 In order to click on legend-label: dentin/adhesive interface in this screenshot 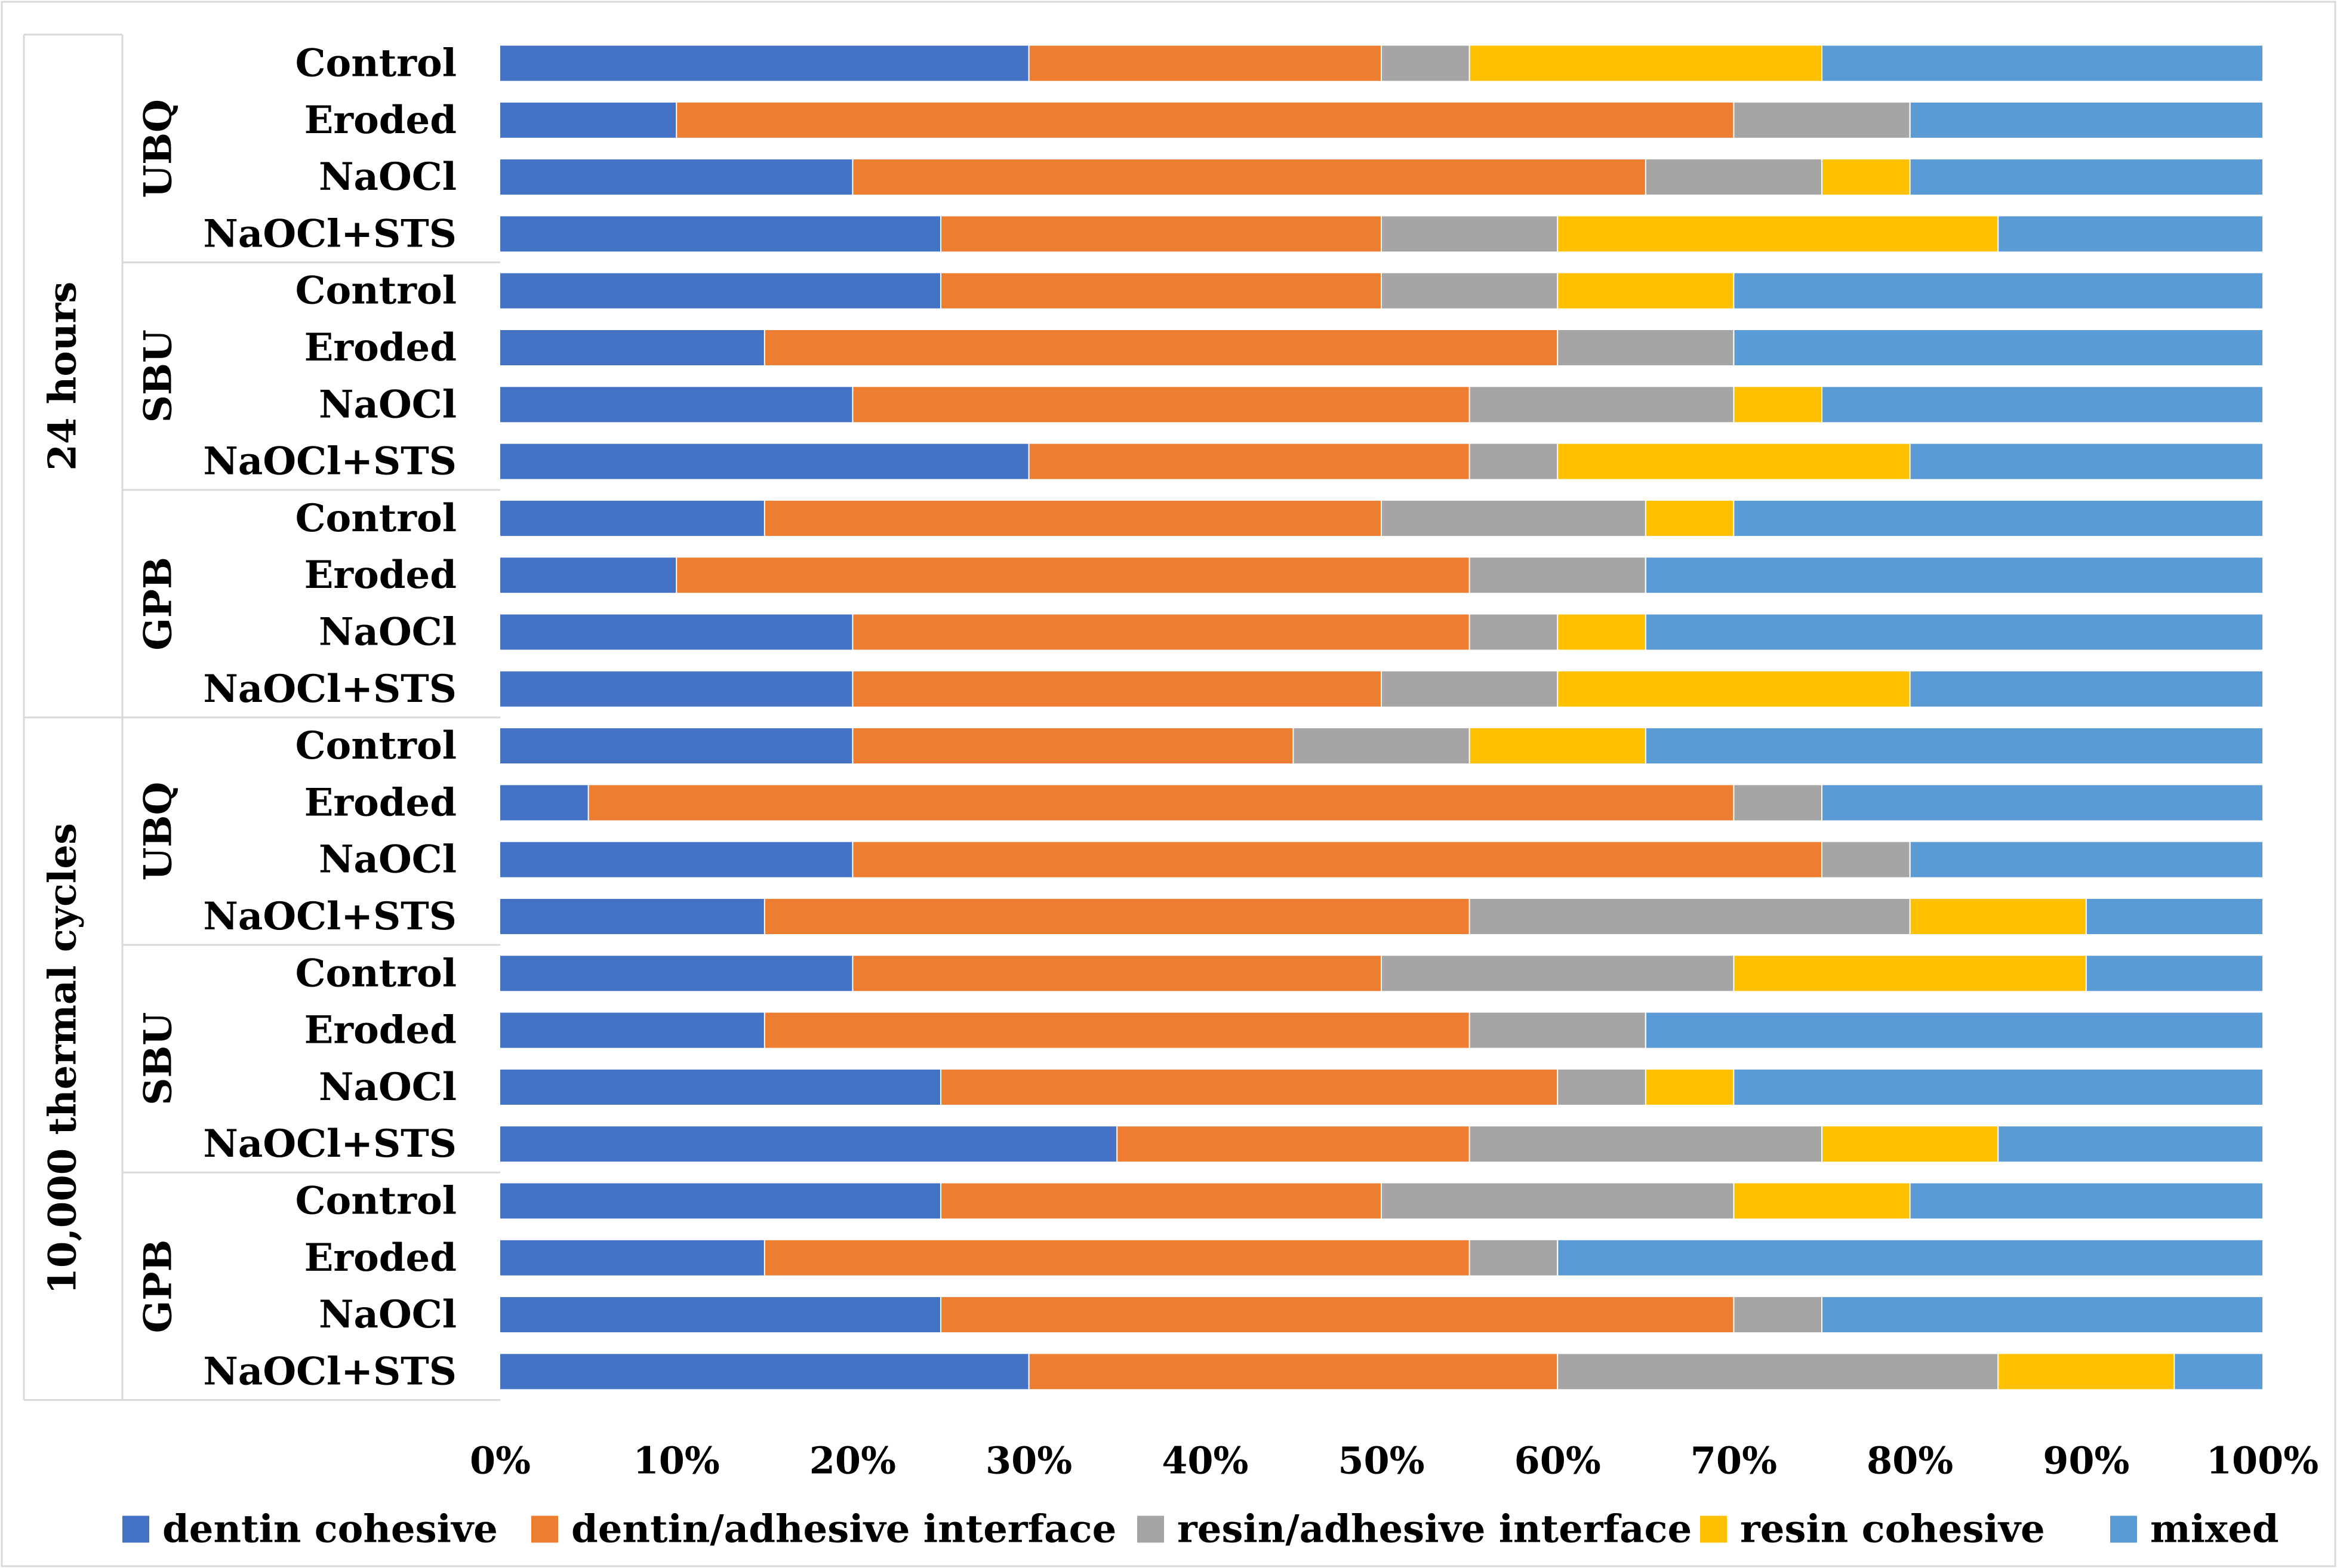, I will do `click(843, 1529)`.